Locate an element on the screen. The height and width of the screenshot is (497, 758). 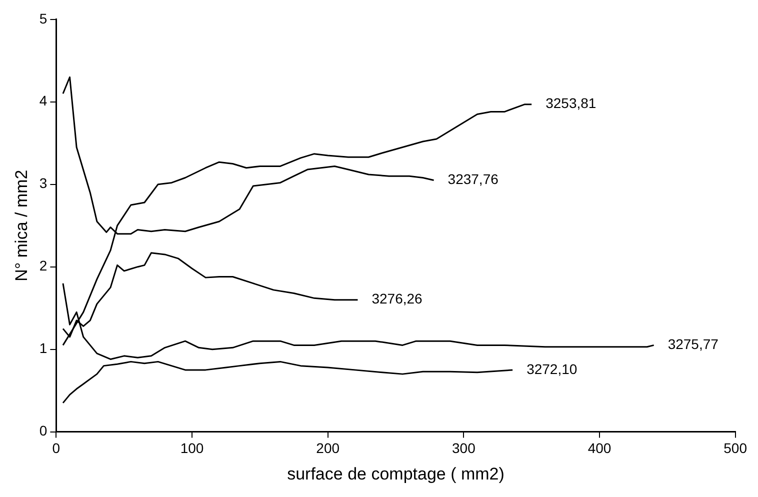
x-axis-title: surface de comptage ( mm2) is located at coordinates (395, 474).